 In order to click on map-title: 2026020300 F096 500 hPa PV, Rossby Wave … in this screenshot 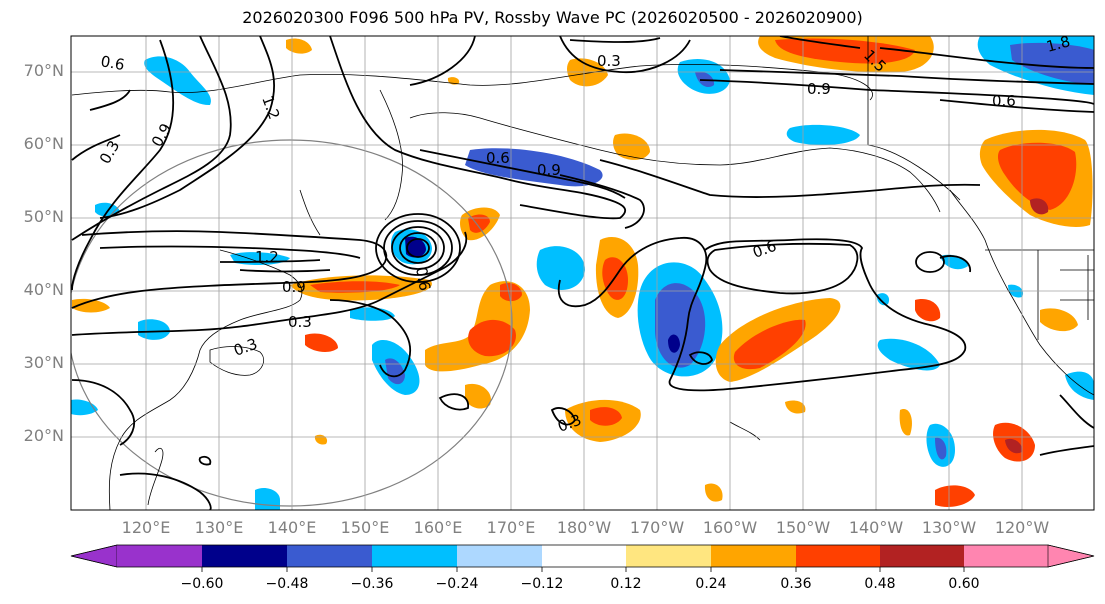, I will do `click(552, 17)`.